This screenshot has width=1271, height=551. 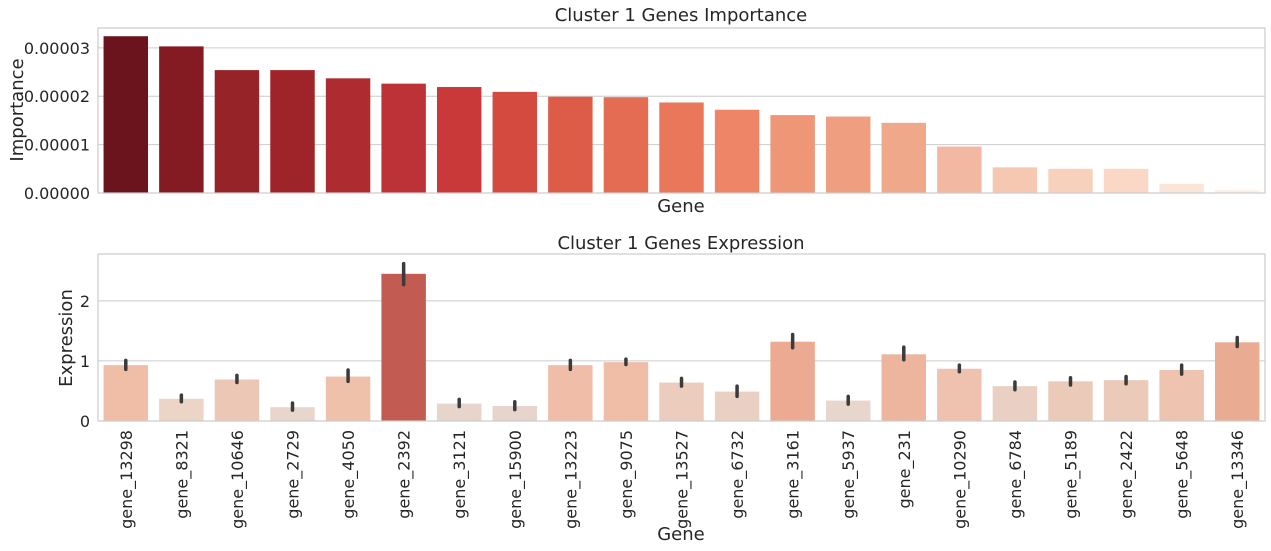 What do you see at coordinates (681, 15) in the screenshot?
I see `importance-title: Cluster 1 Genes Importance` at bounding box center [681, 15].